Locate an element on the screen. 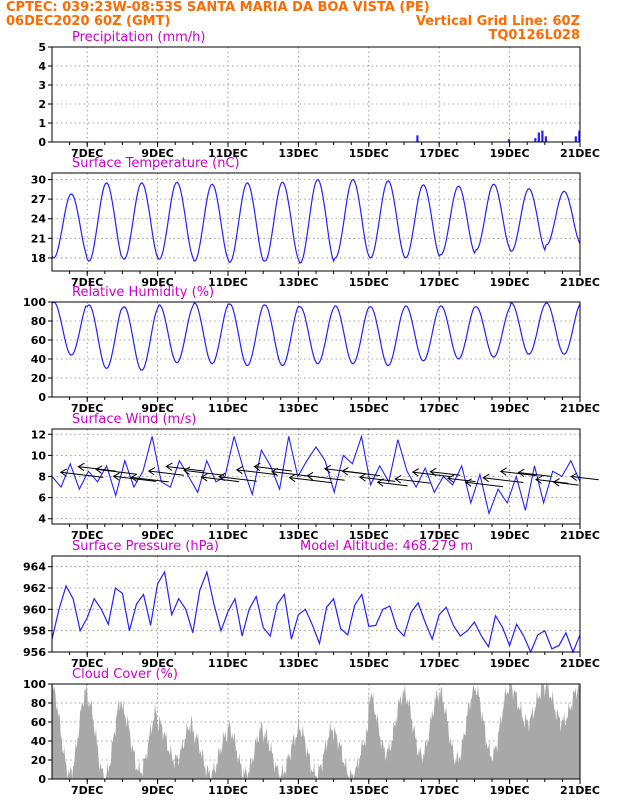  wind-xtick-label: 19DEC is located at coordinates (510, 535).